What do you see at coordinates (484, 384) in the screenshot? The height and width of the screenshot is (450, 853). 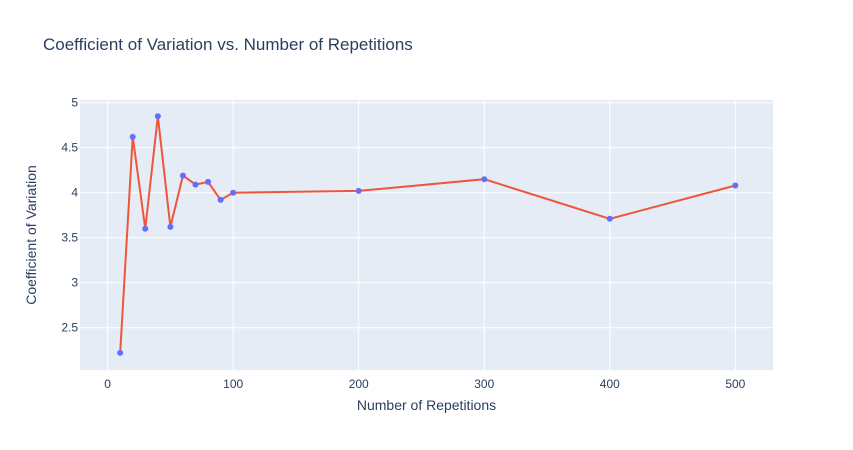 I see `x-tick-label: 300` at bounding box center [484, 384].